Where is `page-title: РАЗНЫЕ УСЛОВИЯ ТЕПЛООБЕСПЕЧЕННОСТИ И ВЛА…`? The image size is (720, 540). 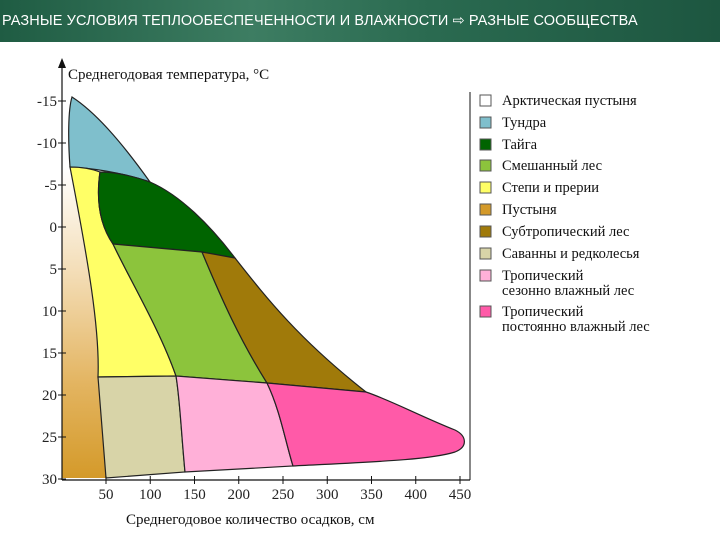 page-title: РАЗНЫЕ УСЛОВИЯ ТЕПЛООБЕСПЕЧЕННОСТИ И ВЛА… is located at coordinates (320, 21).